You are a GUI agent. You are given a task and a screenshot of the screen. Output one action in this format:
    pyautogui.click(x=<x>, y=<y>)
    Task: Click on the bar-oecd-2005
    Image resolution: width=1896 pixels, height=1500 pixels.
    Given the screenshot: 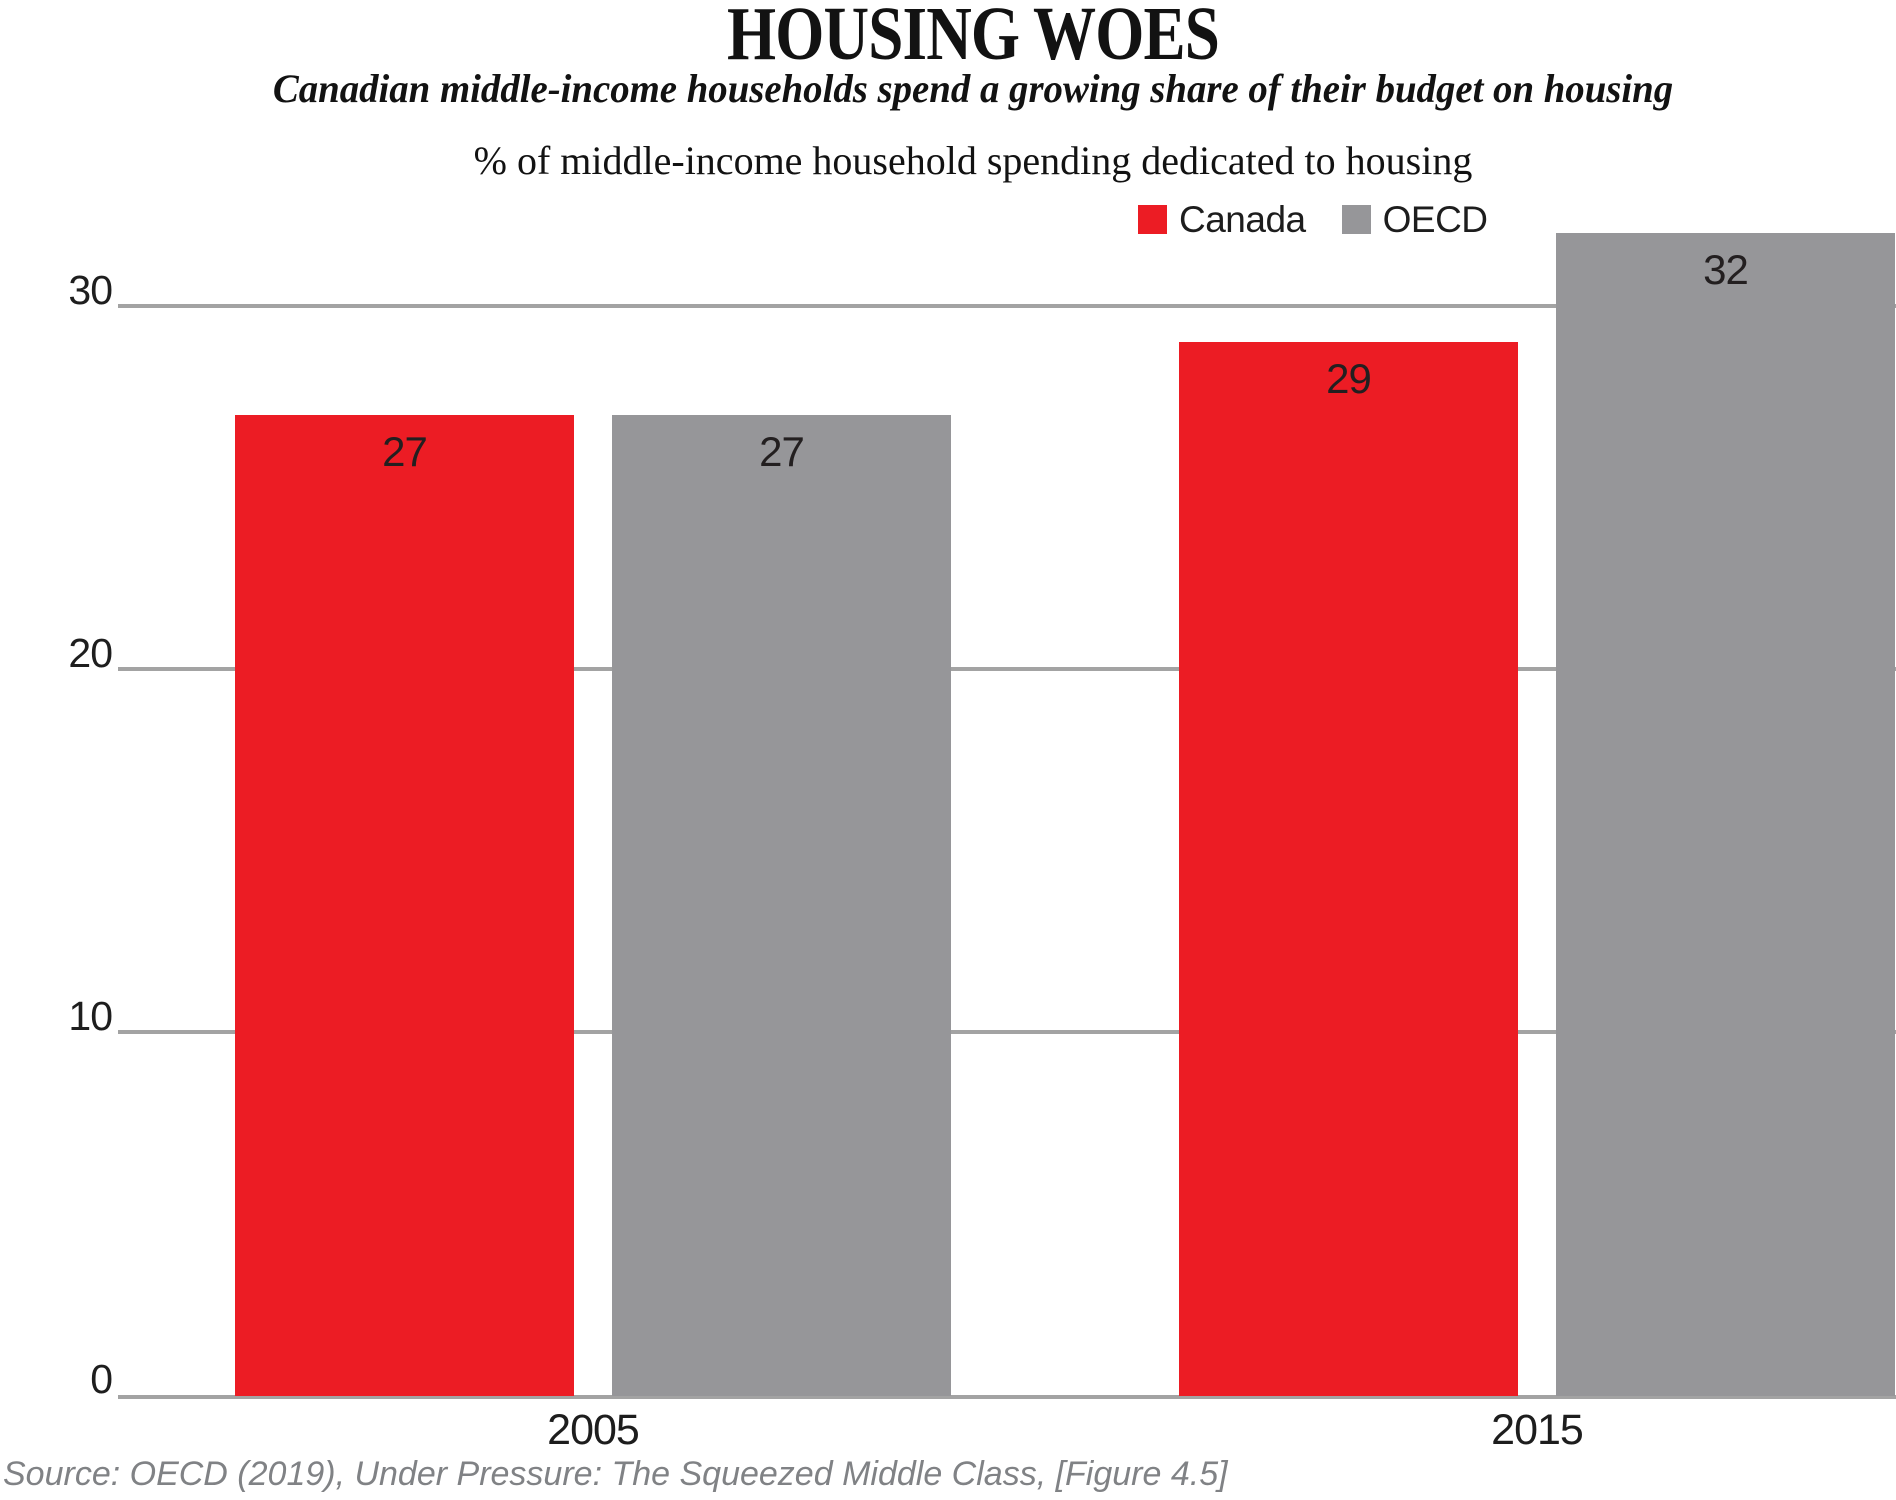 What is the action you would take?
    pyautogui.click(x=781, y=905)
    